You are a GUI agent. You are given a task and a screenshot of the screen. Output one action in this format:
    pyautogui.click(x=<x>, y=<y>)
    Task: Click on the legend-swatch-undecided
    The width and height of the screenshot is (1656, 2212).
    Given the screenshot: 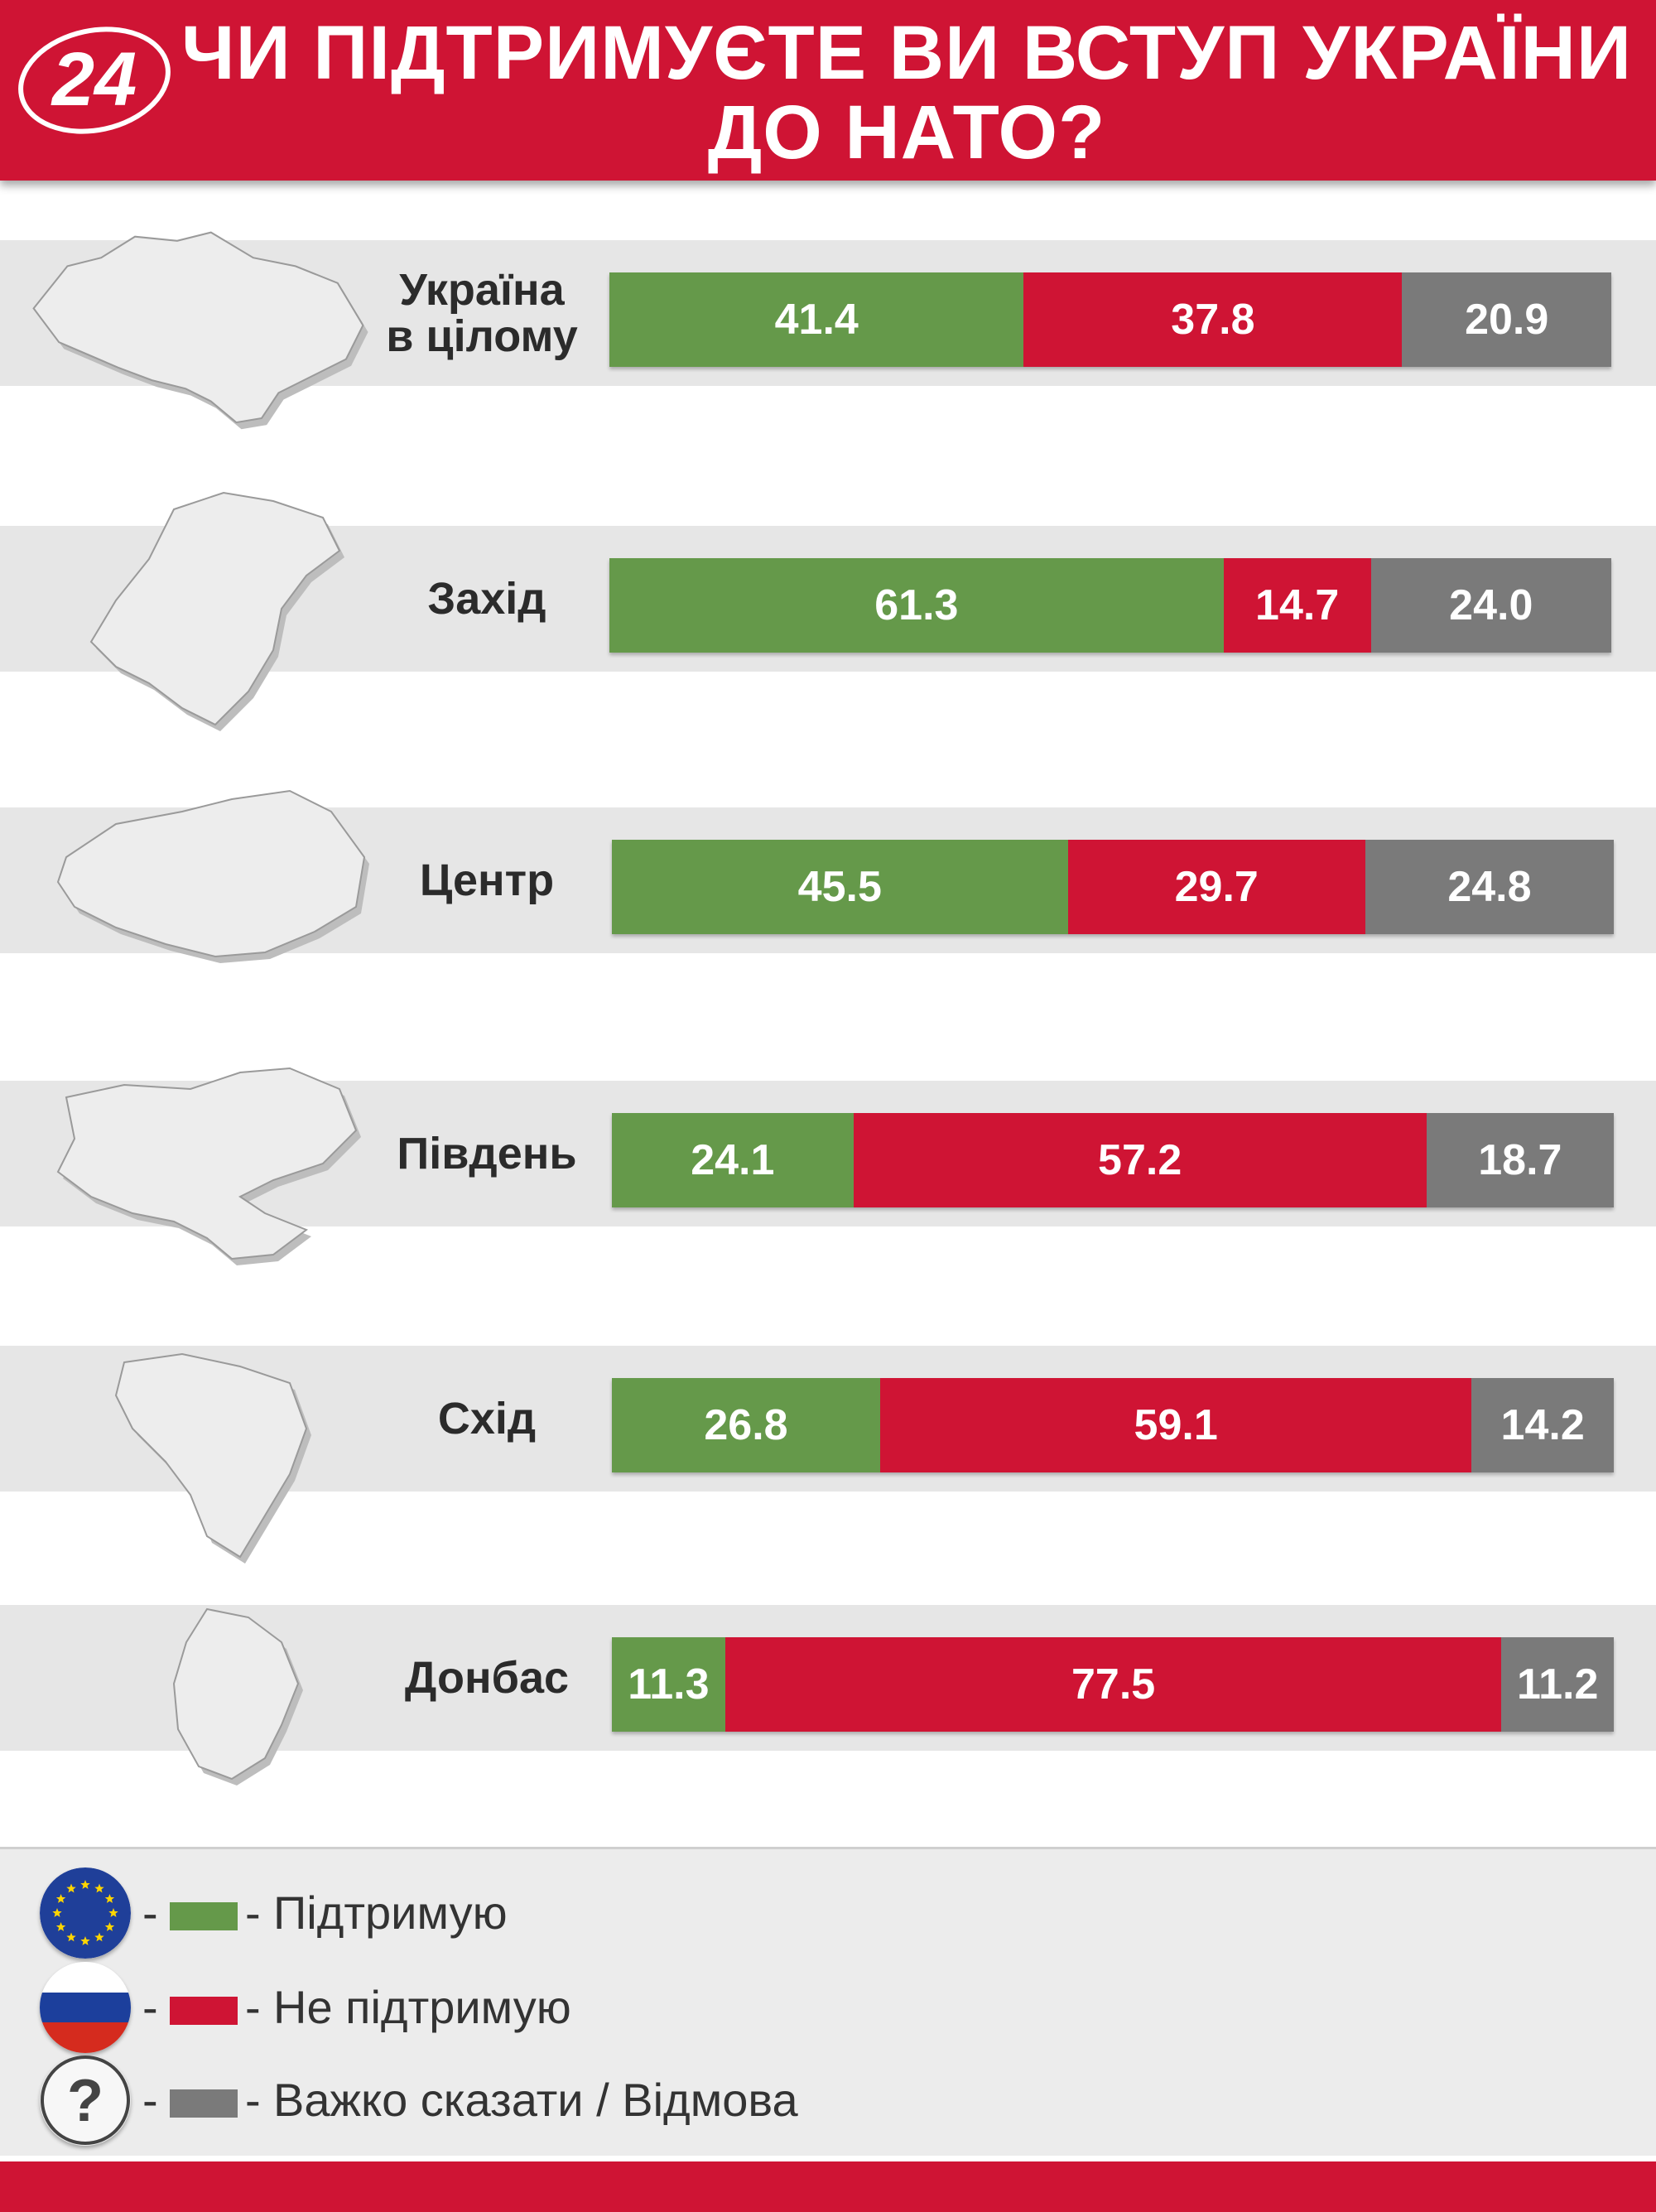 What is the action you would take?
    pyautogui.click(x=204, y=2103)
    